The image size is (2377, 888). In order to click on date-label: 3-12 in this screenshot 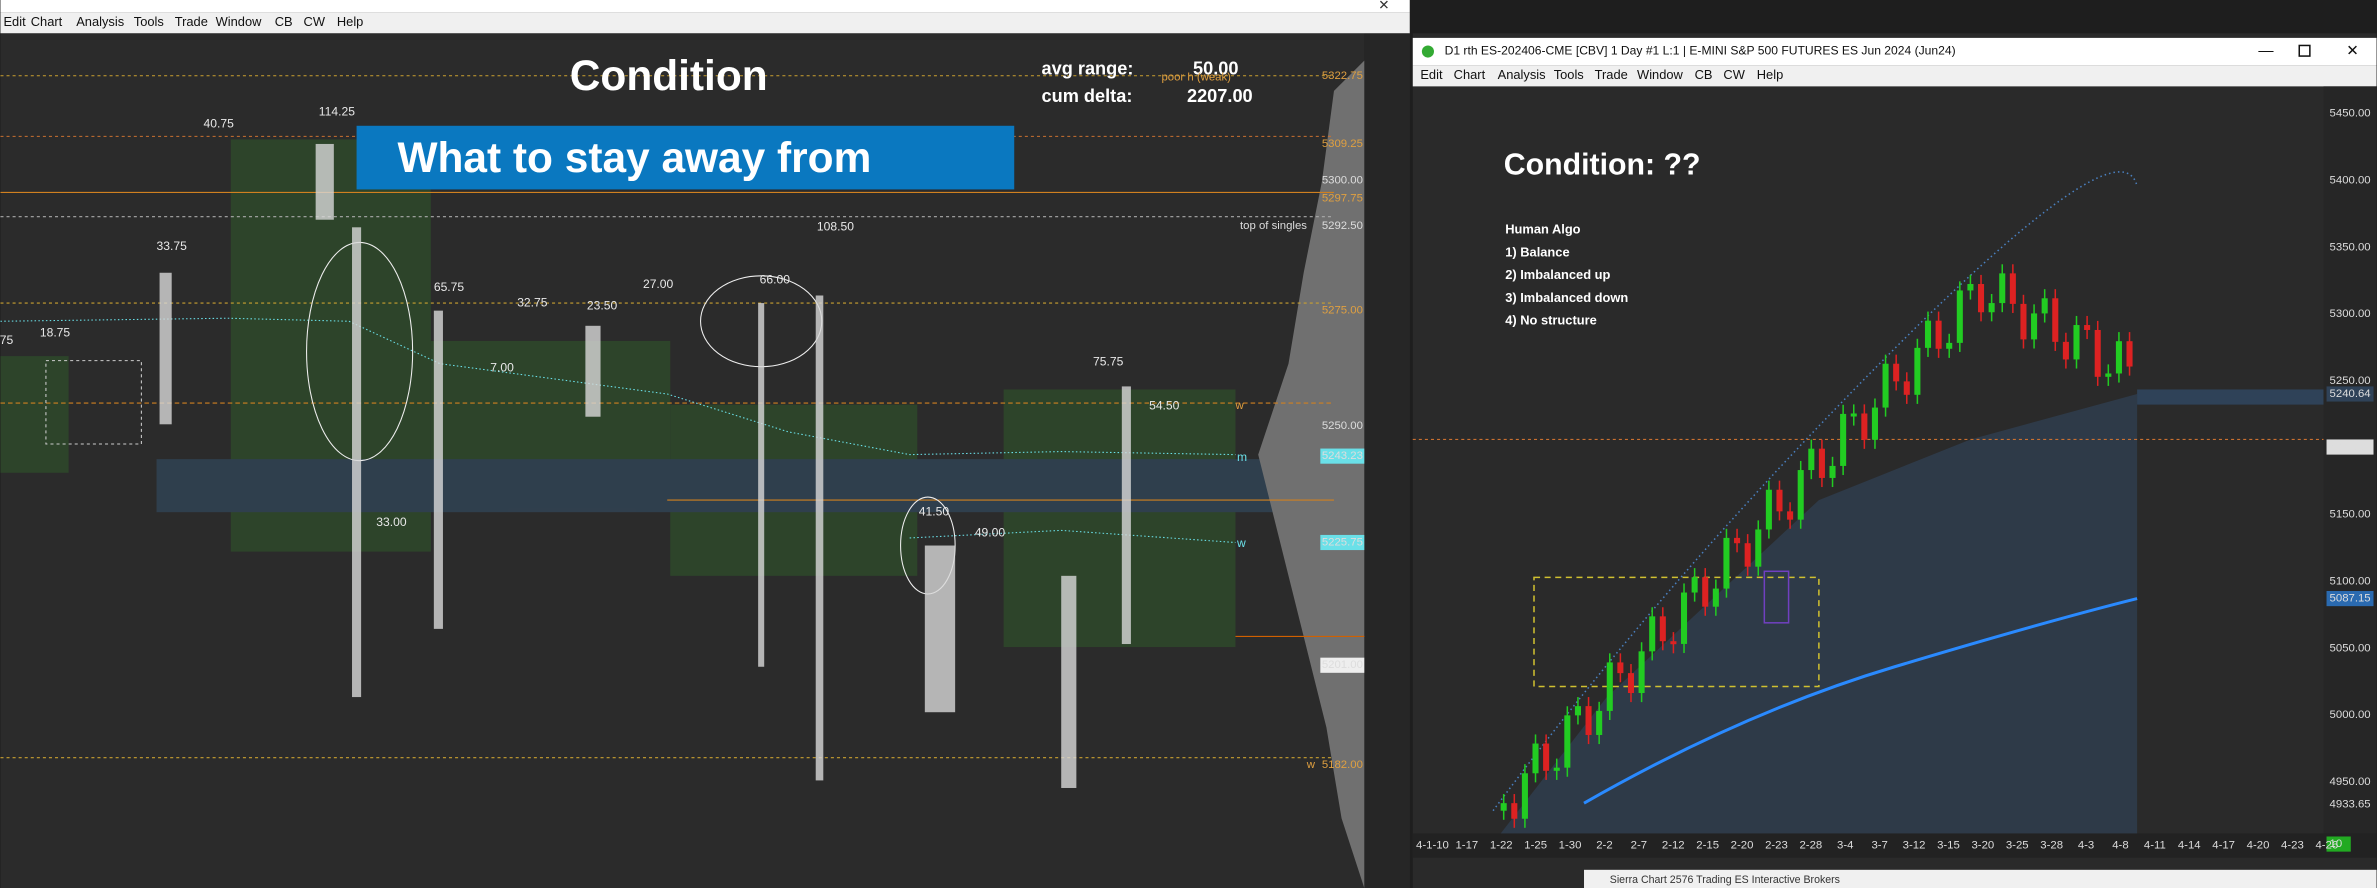, I will do `click(1914, 846)`.